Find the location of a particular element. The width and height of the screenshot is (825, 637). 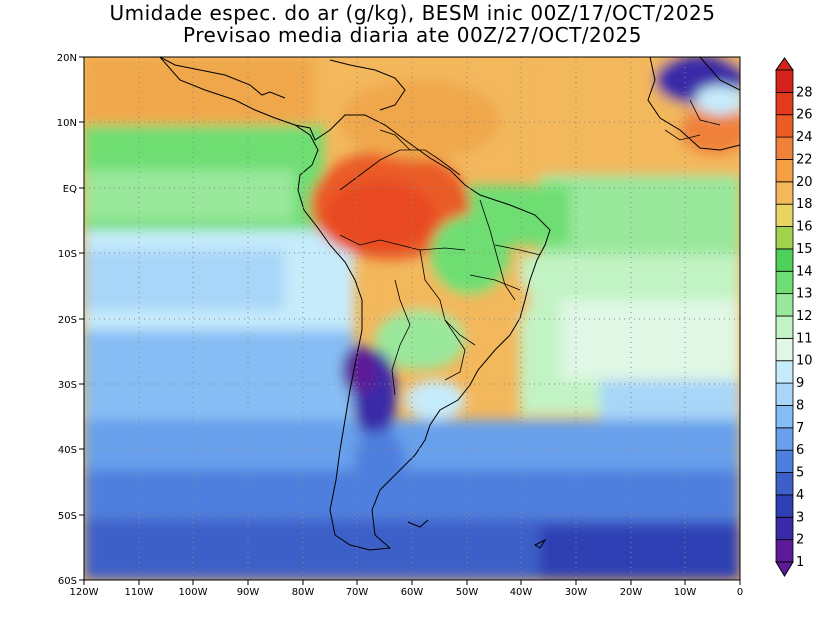

colorbar-label: 28 is located at coordinates (804, 92).